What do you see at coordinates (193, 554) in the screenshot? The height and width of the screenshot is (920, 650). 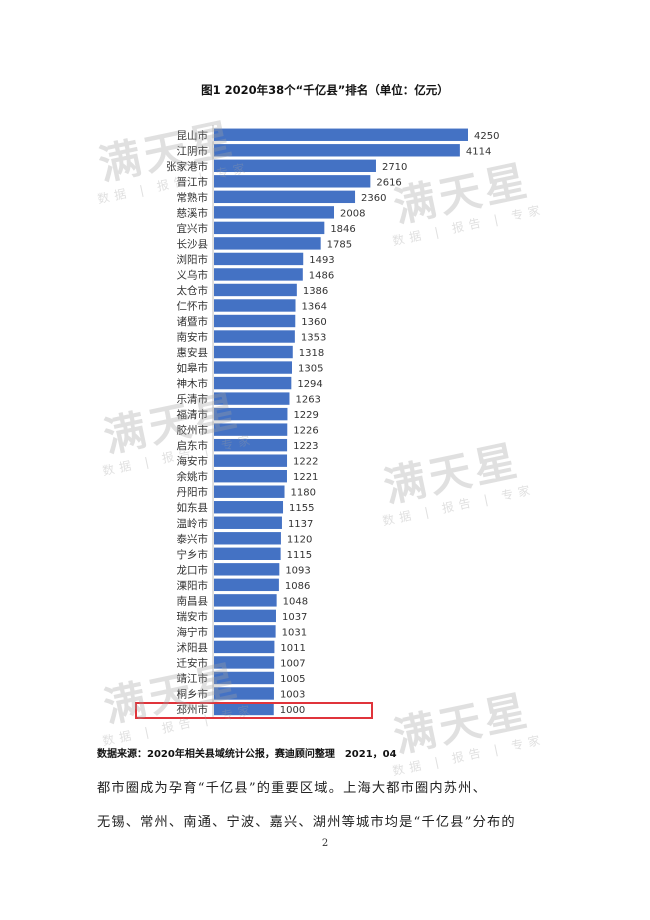 I see `category-label: 宁乡市` at bounding box center [193, 554].